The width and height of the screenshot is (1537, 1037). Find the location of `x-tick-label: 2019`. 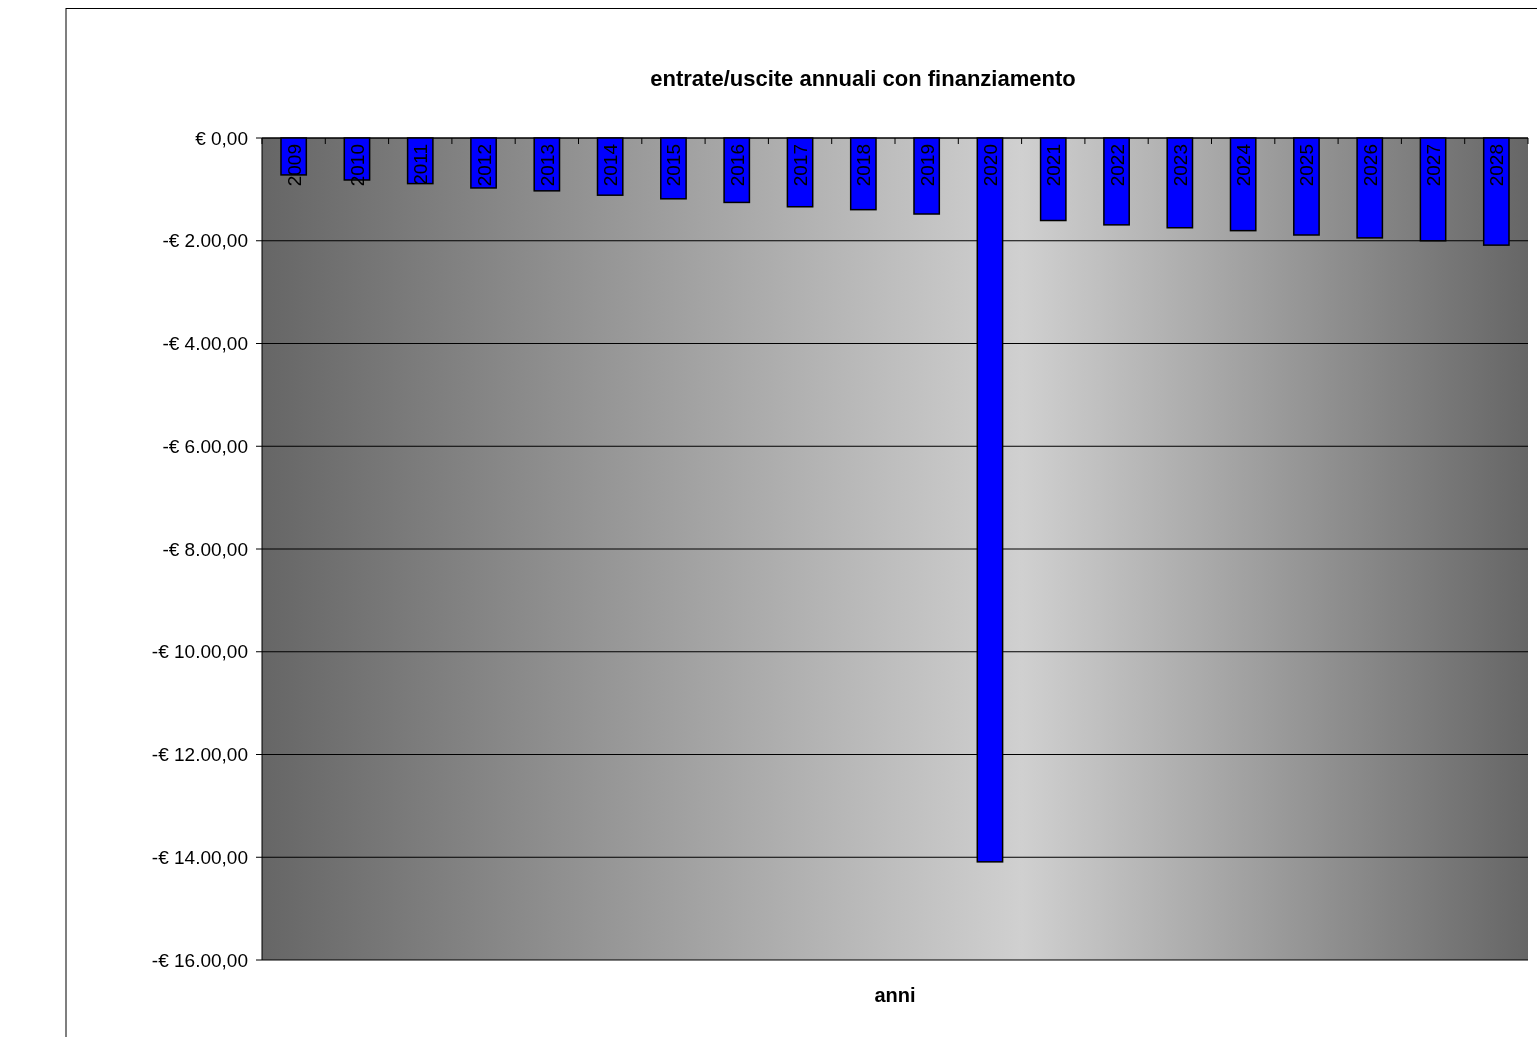

x-tick-label: 2019 is located at coordinates (927, 165).